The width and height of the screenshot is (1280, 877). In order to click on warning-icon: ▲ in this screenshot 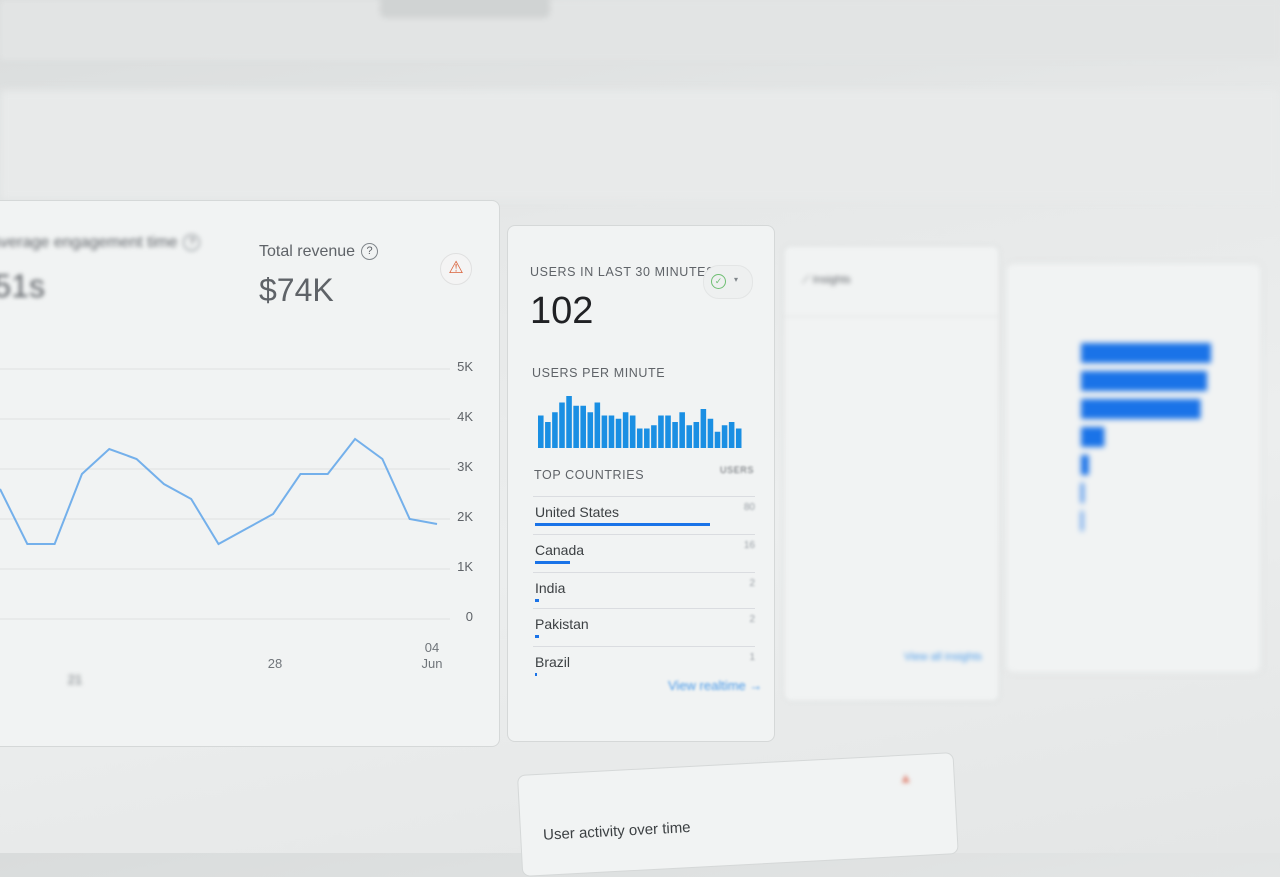, I will do `click(905, 777)`.